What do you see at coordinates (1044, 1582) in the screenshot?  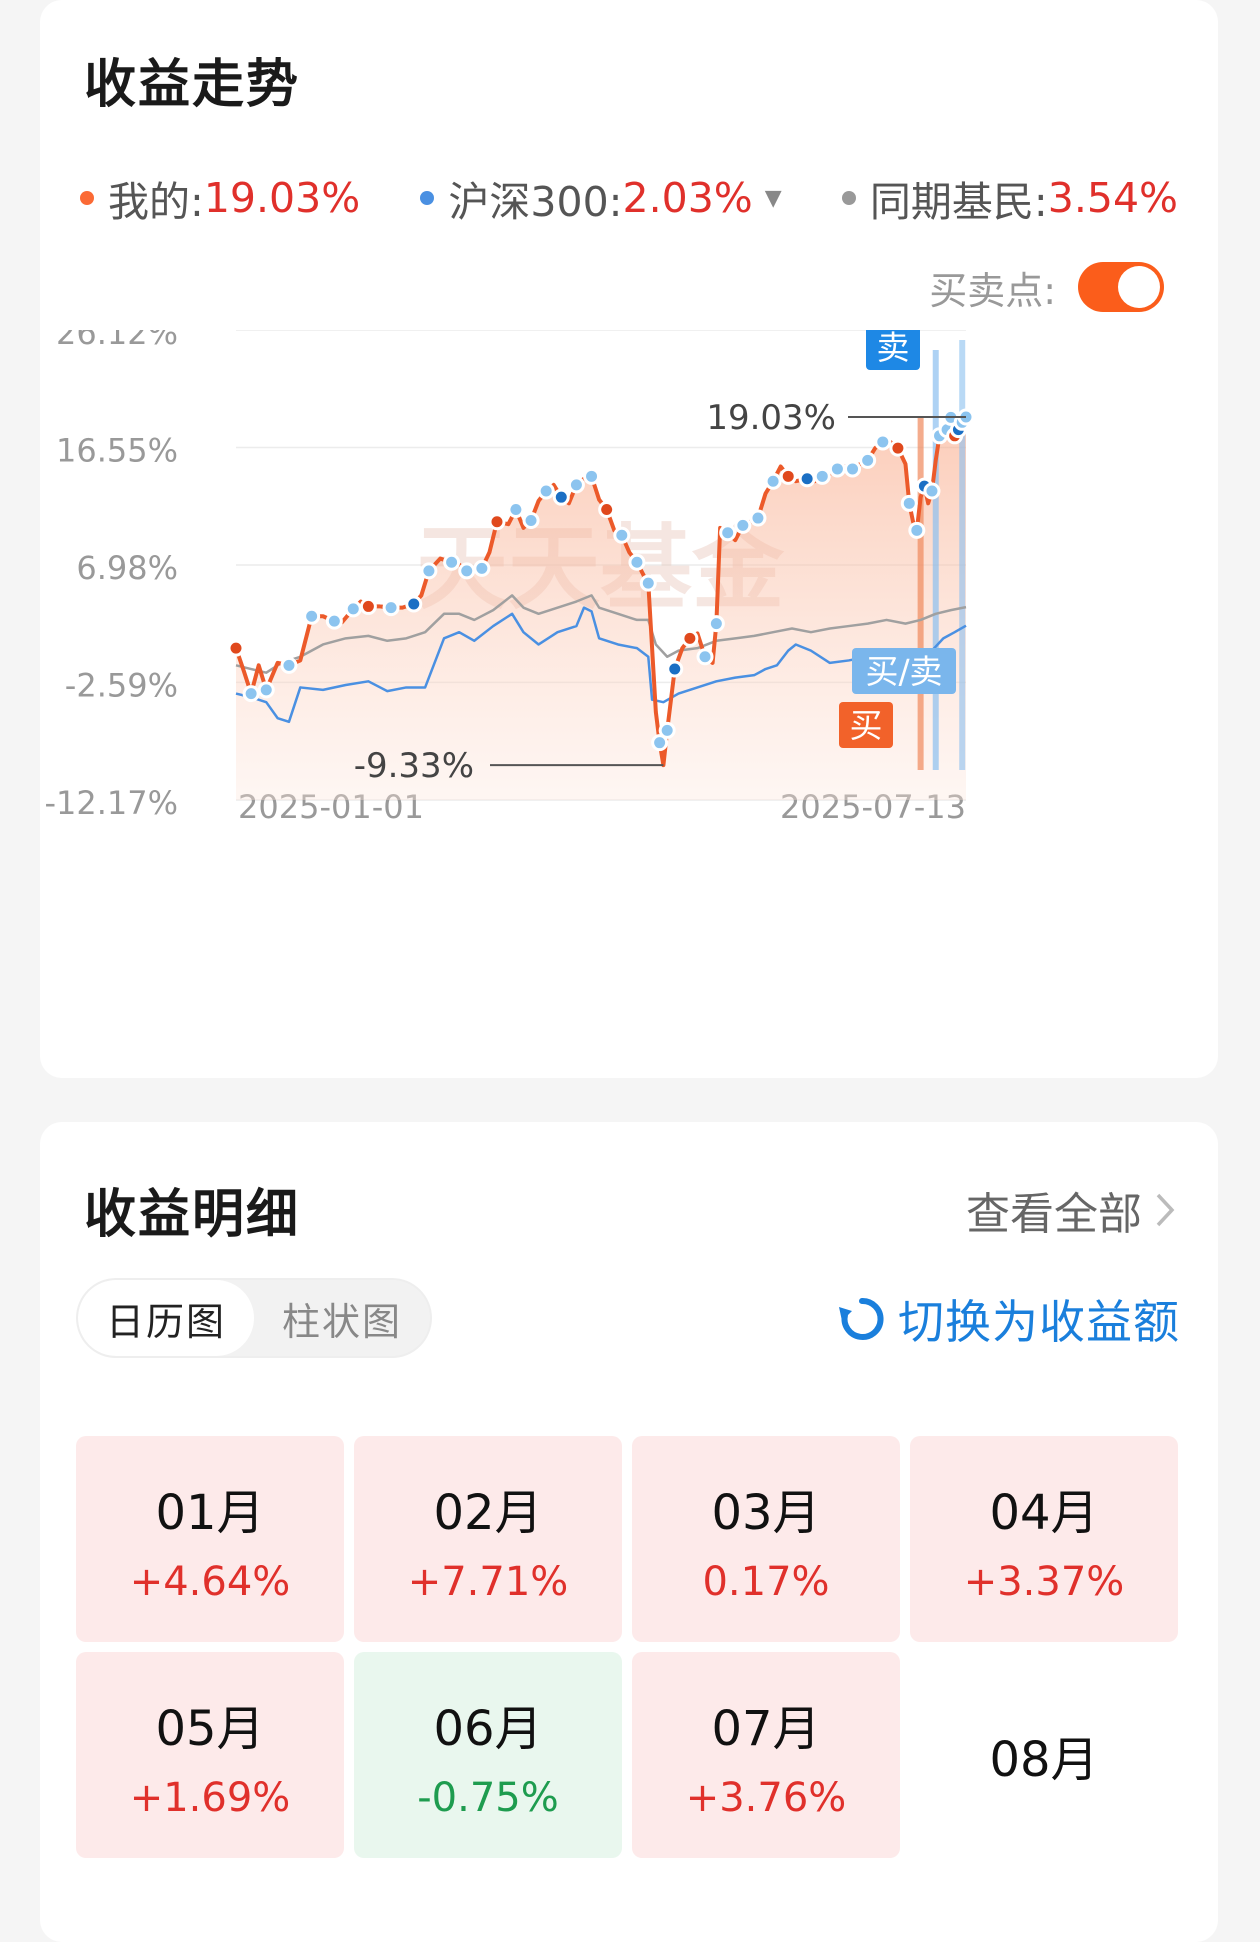 I see `month-return: +3.37%` at bounding box center [1044, 1582].